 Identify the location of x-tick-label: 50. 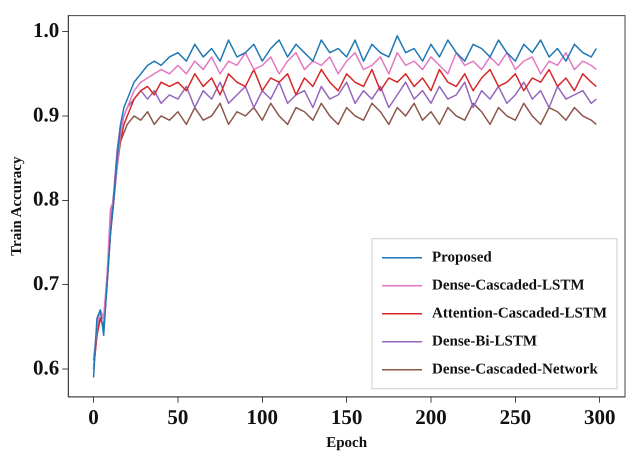
(177, 416).